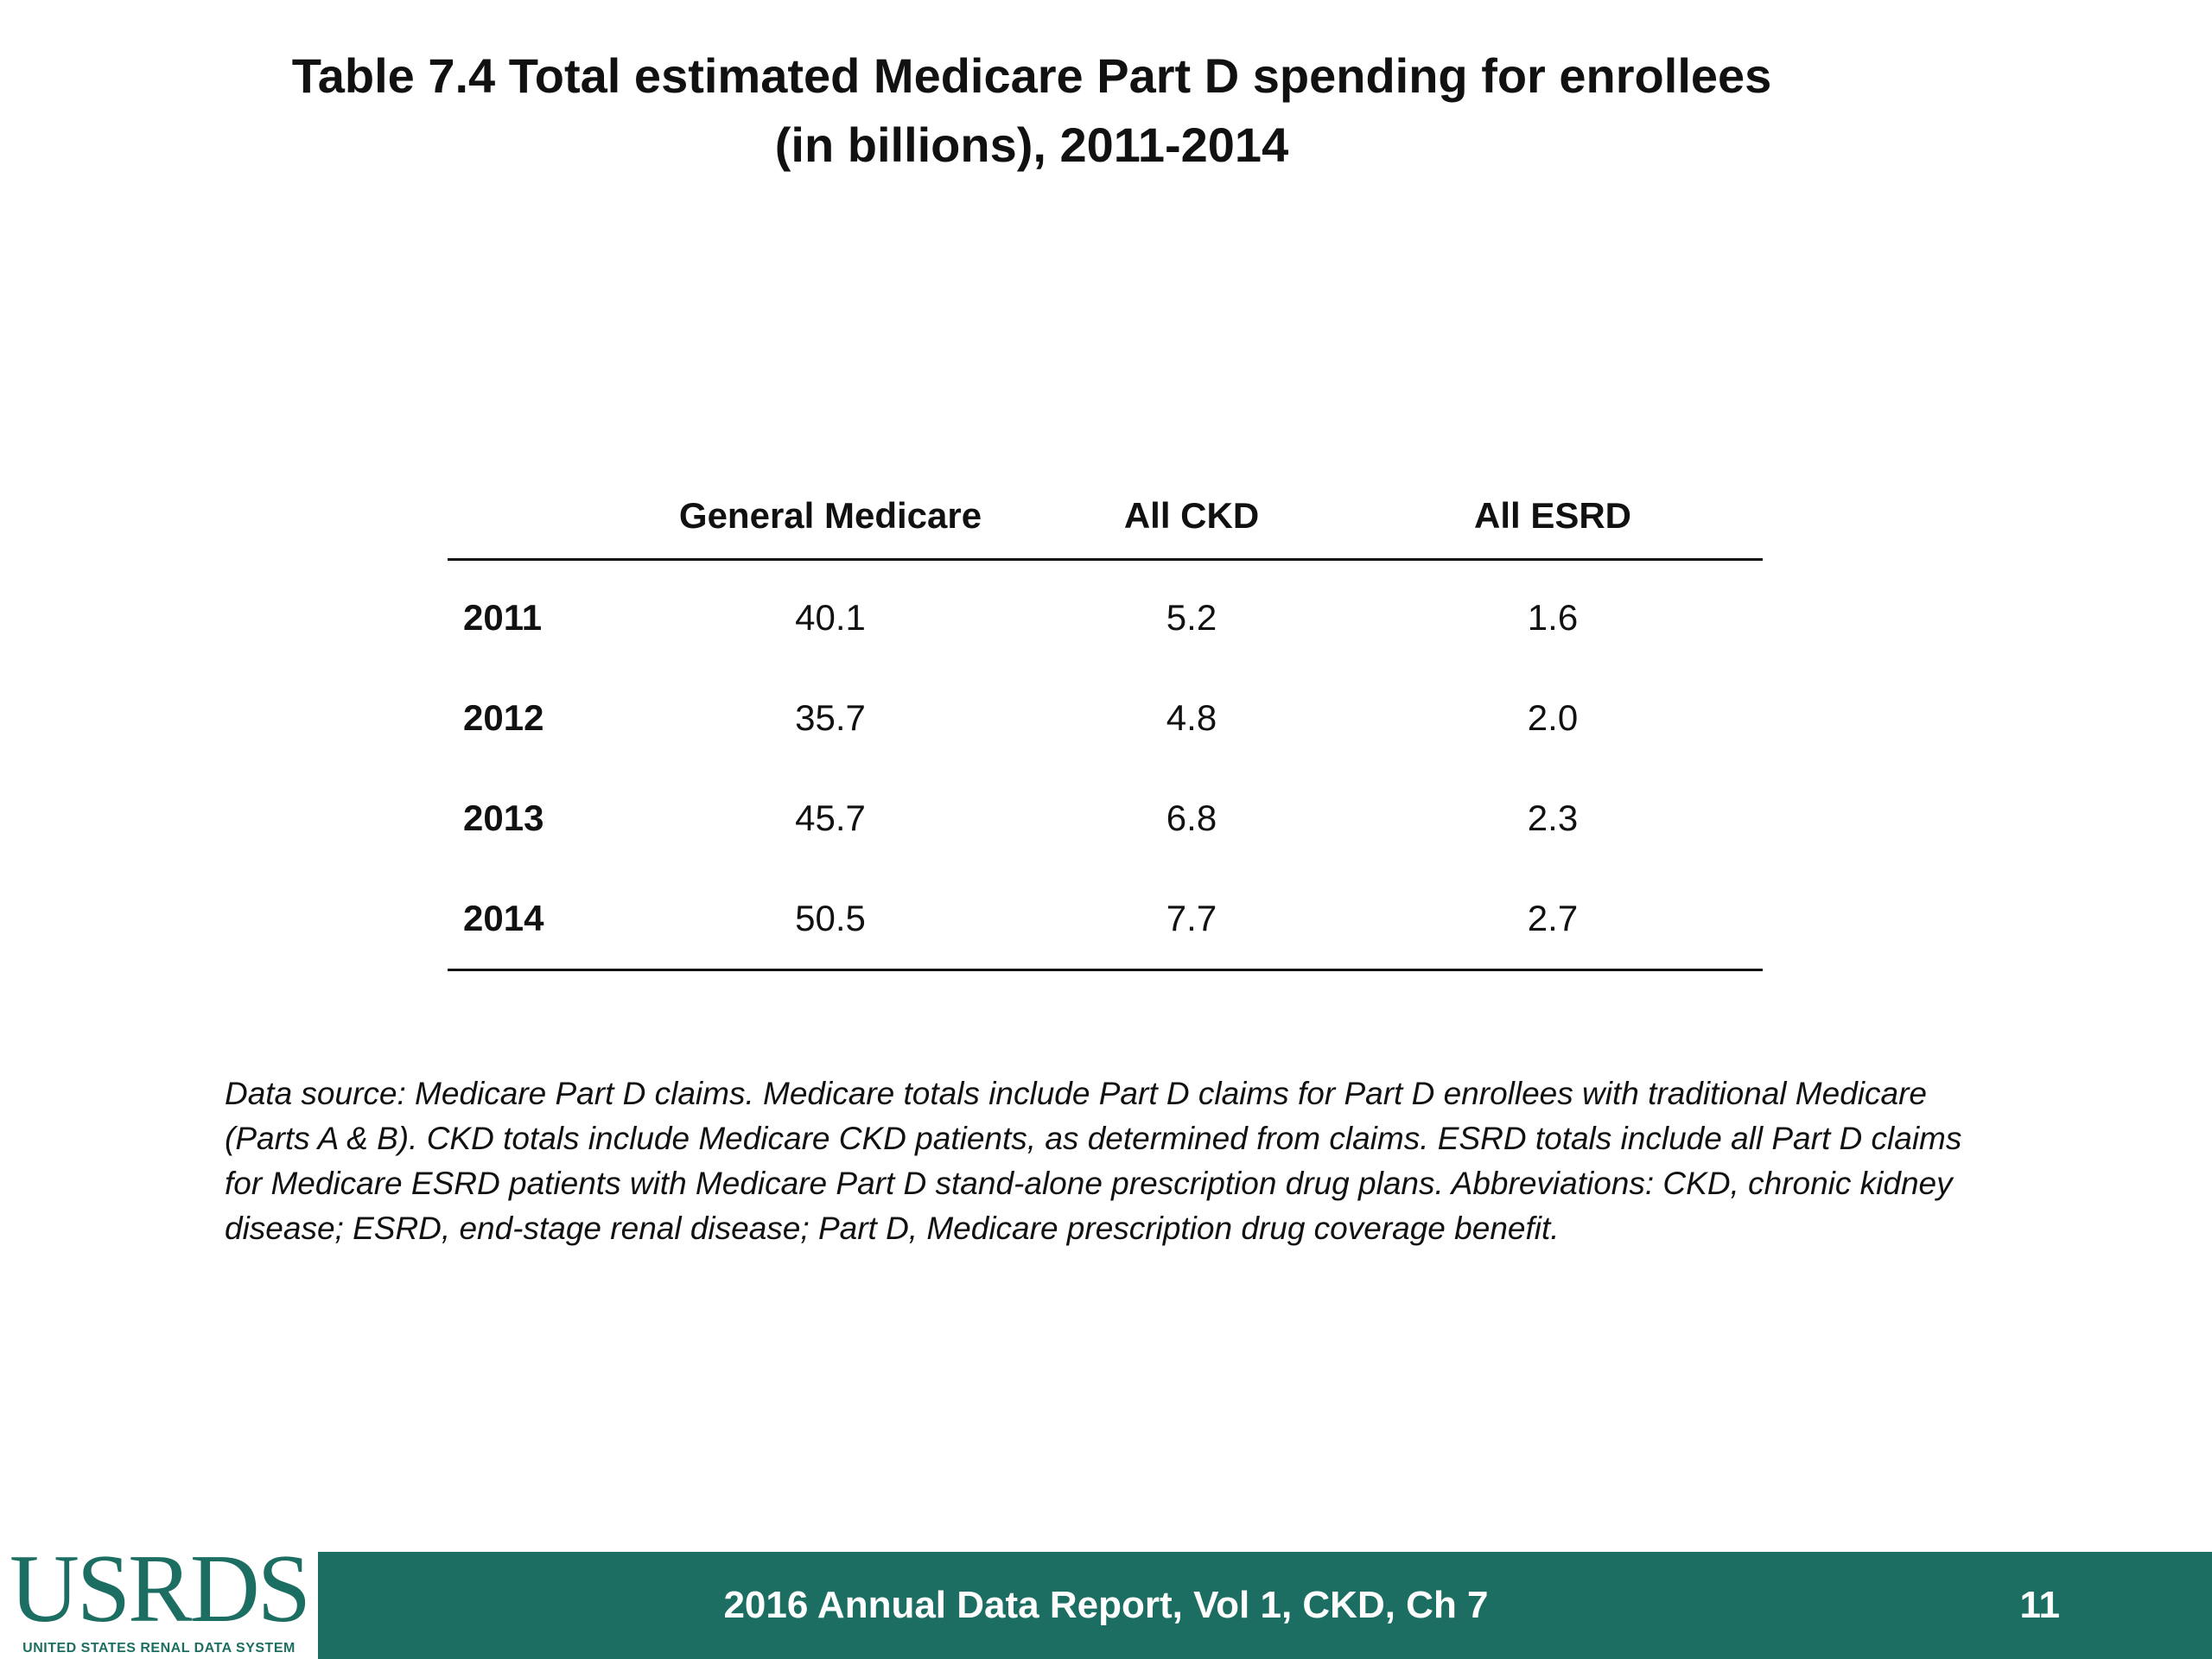 Image resolution: width=2212 pixels, height=1659 pixels. Describe the element at coordinates (1553, 818) in the screenshot. I see `cell-all-esrd: 2.3` at that location.